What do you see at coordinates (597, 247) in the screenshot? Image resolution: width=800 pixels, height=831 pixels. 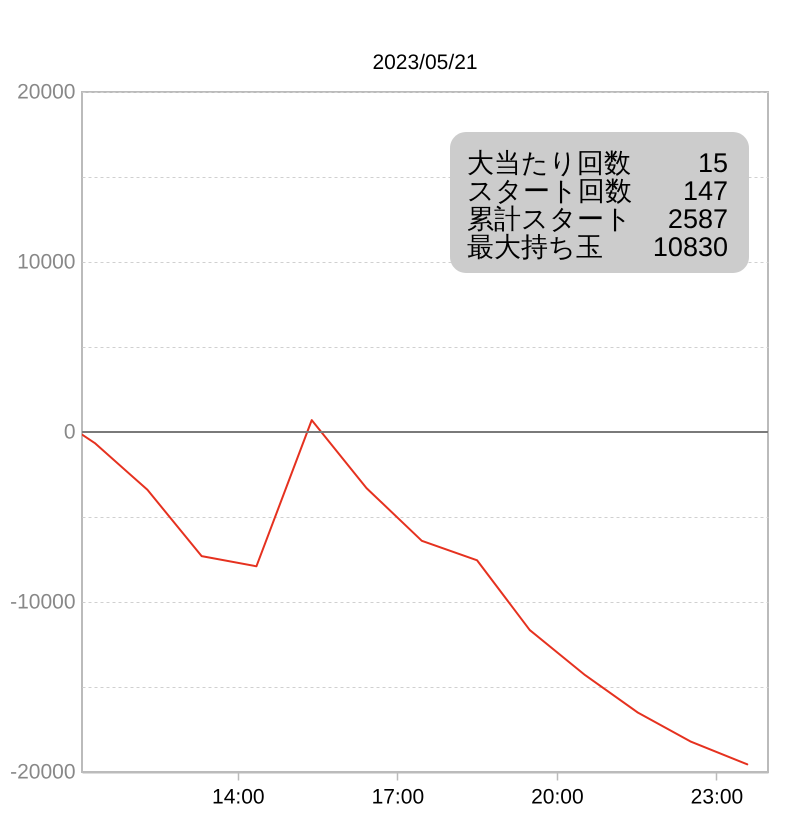 I see `text: 最大持ち玉 10830` at bounding box center [597, 247].